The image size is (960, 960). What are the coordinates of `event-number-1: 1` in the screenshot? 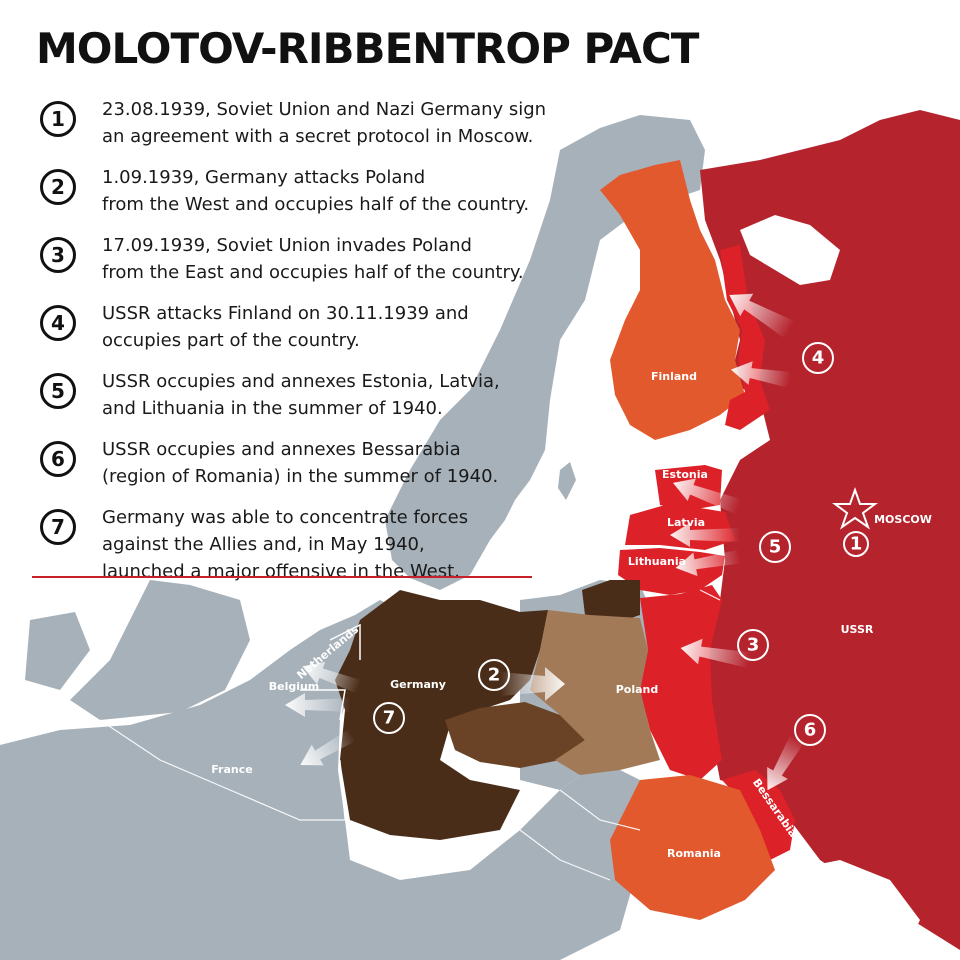 It's located at (58, 119).